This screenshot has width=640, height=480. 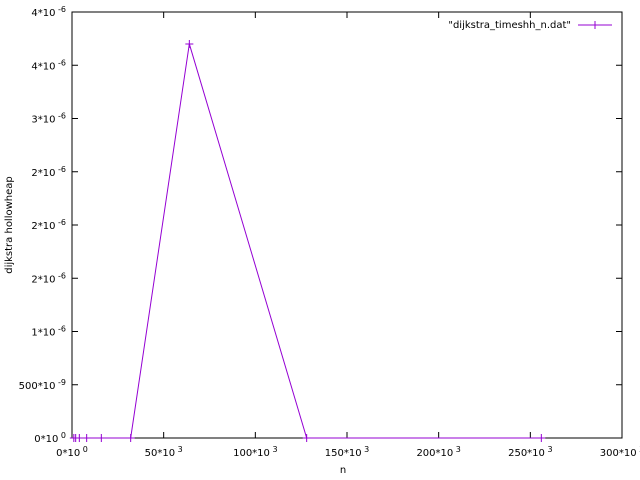 What do you see at coordinates (509, 25) in the screenshot?
I see `legend-label: "dijkstra_timeshh_n.dat"` at bounding box center [509, 25].